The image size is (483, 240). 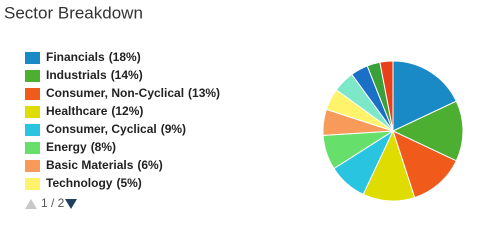 What do you see at coordinates (79, 183) in the screenshot?
I see `legend-category: Technology` at bounding box center [79, 183].